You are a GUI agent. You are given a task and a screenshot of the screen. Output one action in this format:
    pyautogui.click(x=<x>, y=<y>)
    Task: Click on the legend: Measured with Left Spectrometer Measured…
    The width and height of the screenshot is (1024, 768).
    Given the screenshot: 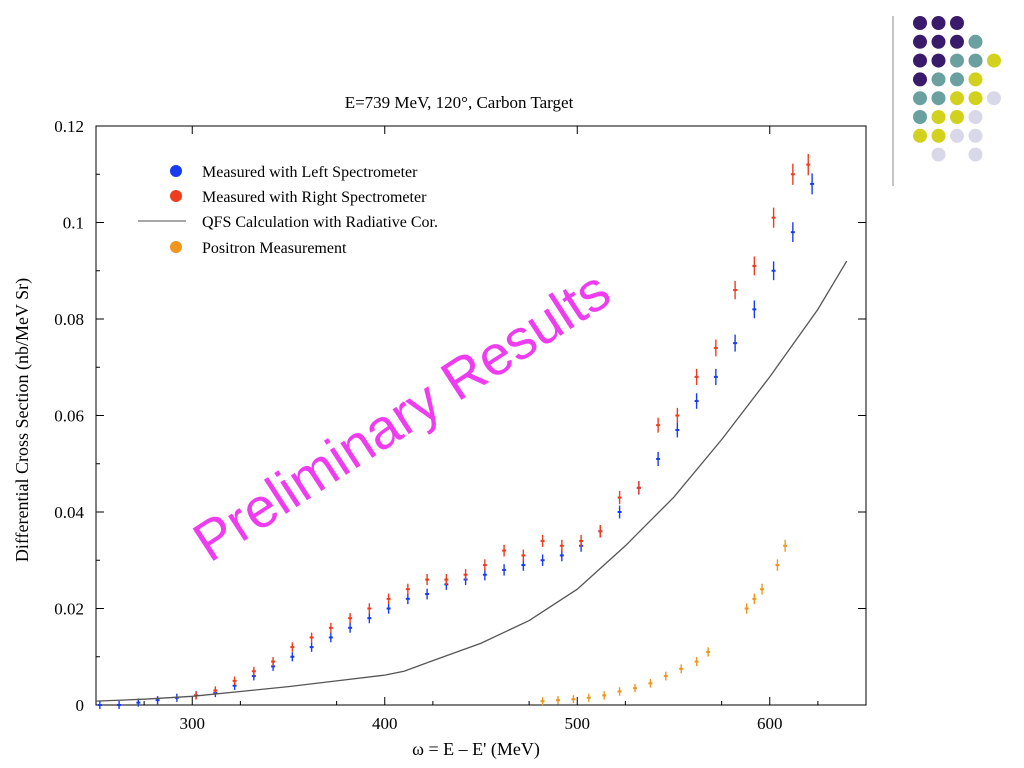 What is the action you would take?
    pyautogui.click(x=288, y=210)
    